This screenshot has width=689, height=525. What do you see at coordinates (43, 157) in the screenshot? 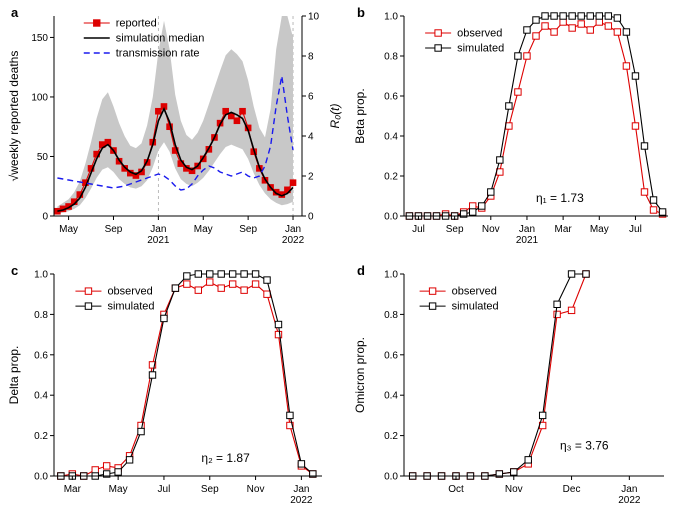
I see `svg-text: 50` at bounding box center [43, 157].